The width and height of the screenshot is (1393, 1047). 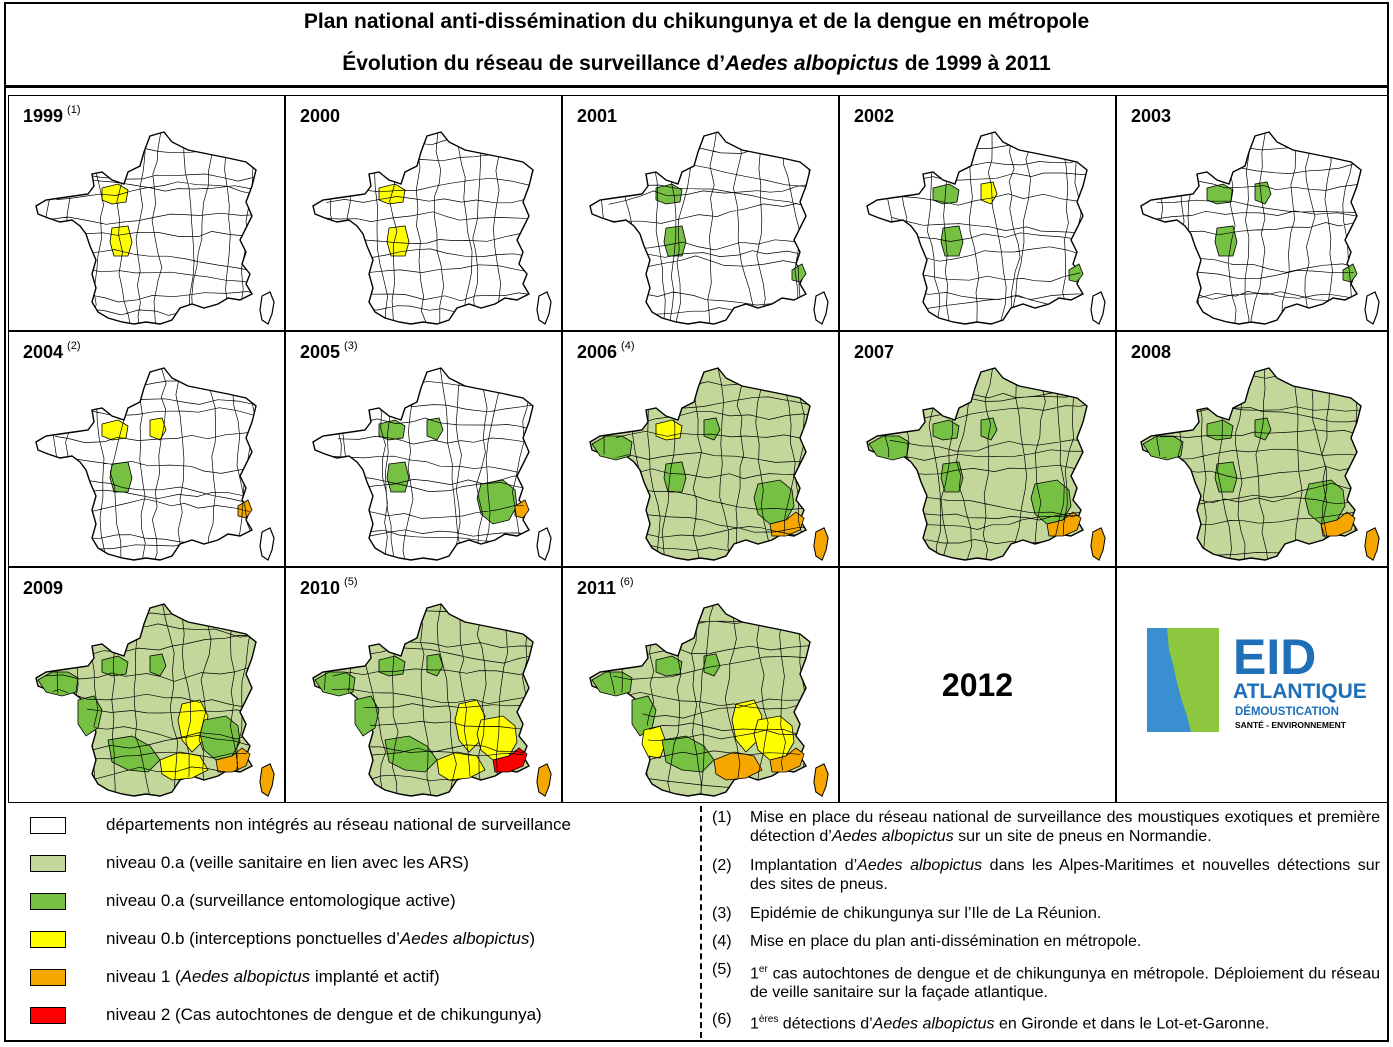 What do you see at coordinates (432, 228) in the screenshot?
I see `france-map-2000` at bounding box center [432, 228].